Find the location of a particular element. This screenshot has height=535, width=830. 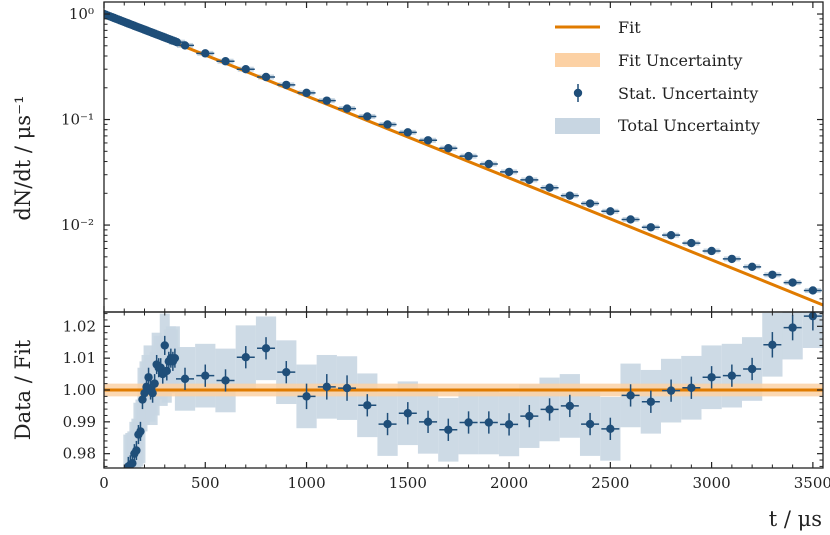

top-y-tick-label: 10⁻¹ is located at coordinates (77, 120).